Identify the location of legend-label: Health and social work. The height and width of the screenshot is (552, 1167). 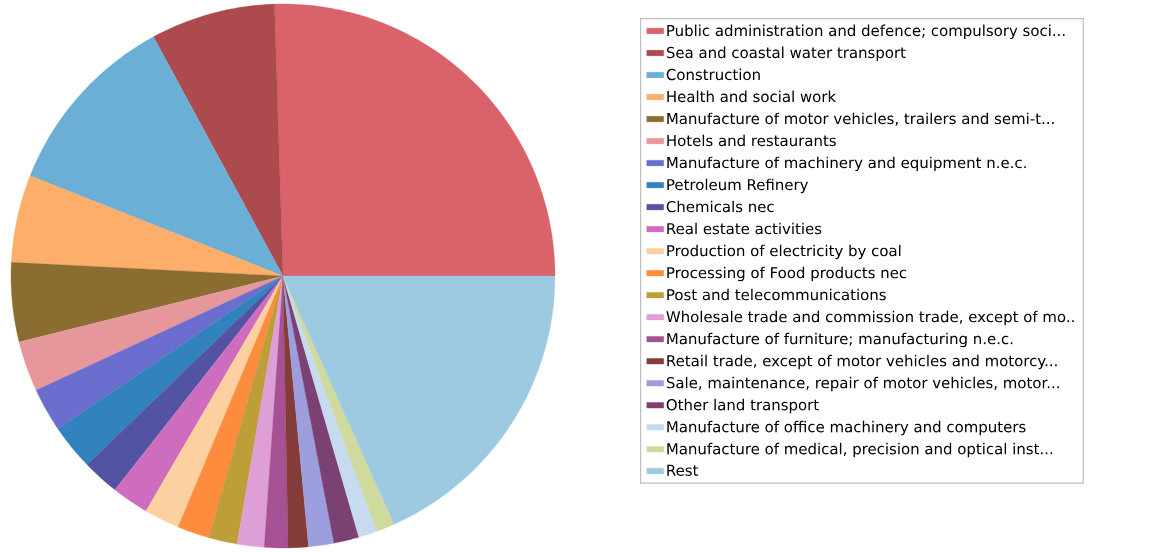
(752, 96).